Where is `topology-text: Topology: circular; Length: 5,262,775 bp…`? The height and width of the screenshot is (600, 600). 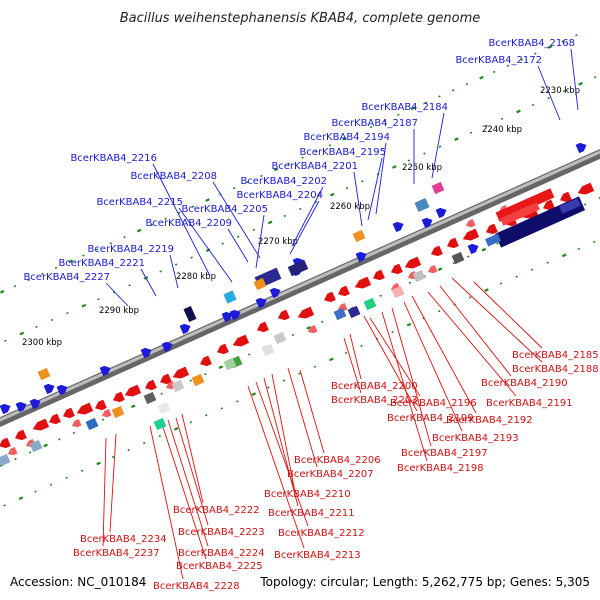 topology-text: Topology: circular; Length: 5,262,775 bp… is located at coordinates (424, 582).